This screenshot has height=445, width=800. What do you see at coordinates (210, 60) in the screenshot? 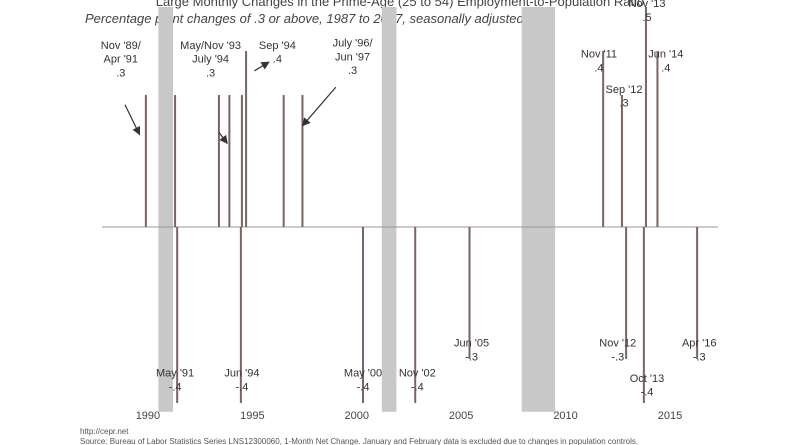
I see `annotation-label-2: May/Nov '93 July '94.3` at bounding box center [210, 60].